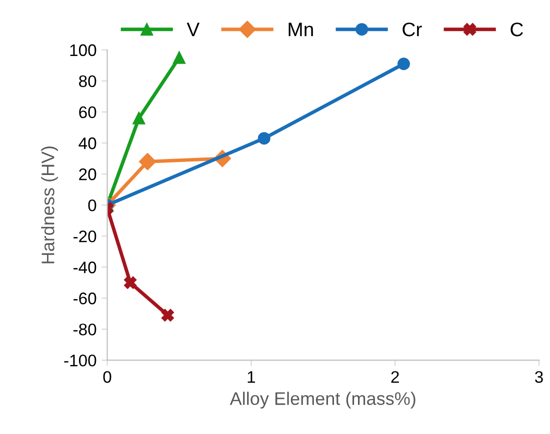  Describe the element at coordinates (84, 268) in the screenshot. I see `y-tick-label: -40` at that location.